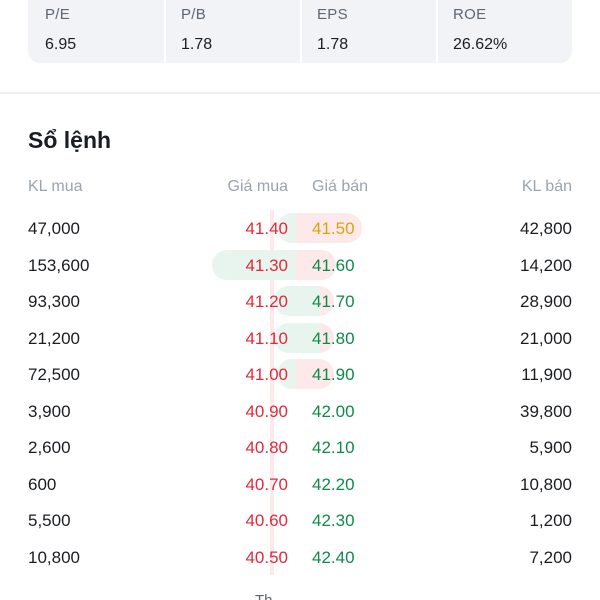 The width and height of the screenshot is (600, 600). I want to click on order-book-row: 21,200 41.10 41.80 21,000, so click(300, 338).